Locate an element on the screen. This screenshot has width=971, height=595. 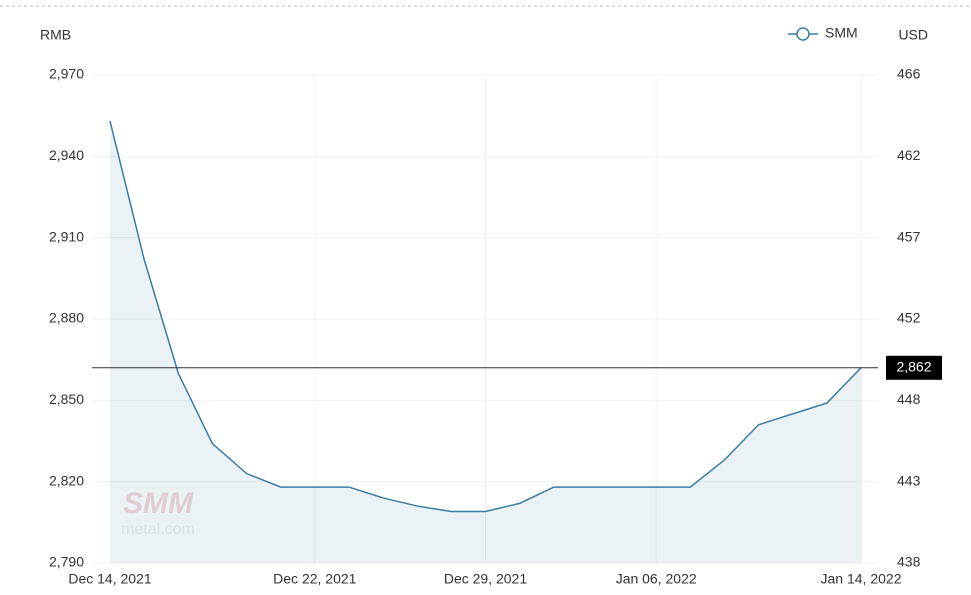
current-value-box is located at coordinates (914, 367).